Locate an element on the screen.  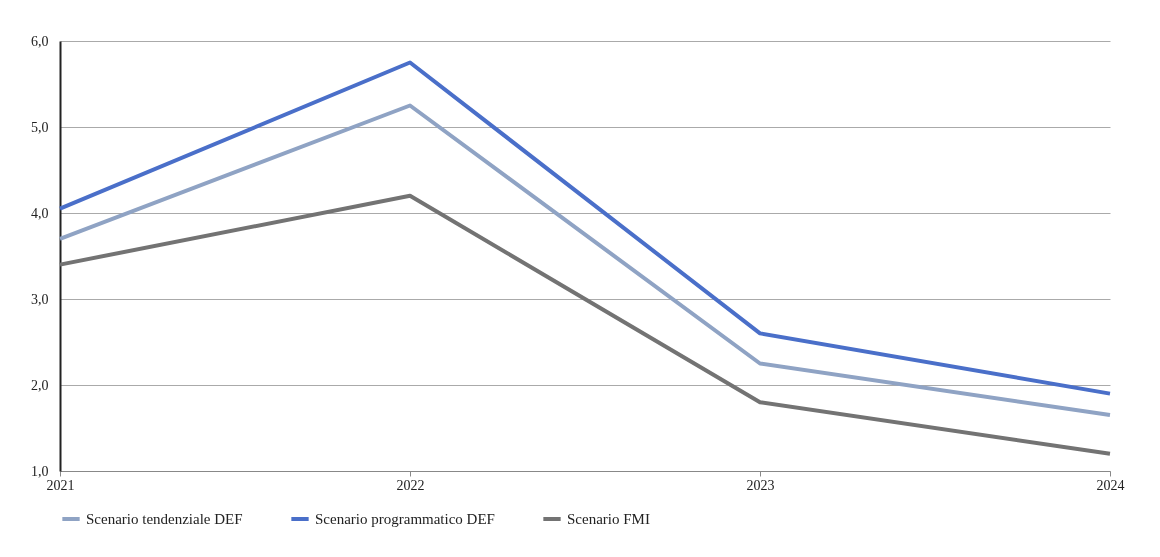
y-tick-label: 1,0 is located at coordinates (40, 471).